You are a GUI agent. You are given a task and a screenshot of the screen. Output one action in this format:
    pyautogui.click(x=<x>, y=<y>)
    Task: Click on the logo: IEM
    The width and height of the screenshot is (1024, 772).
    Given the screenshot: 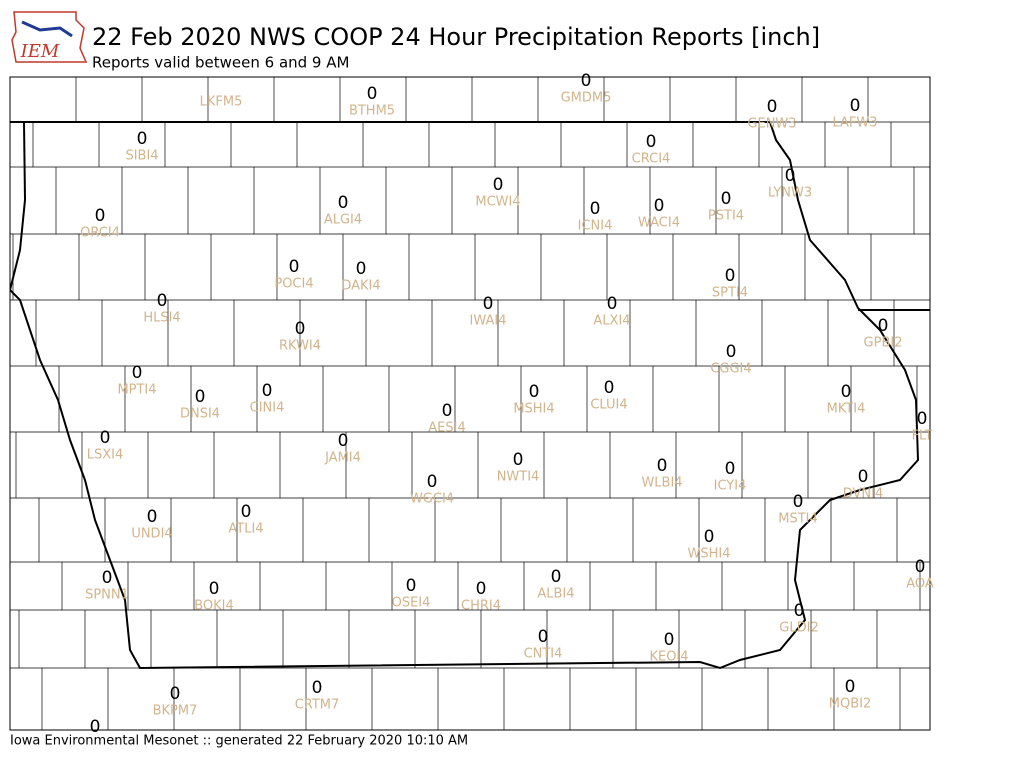 What is the action you would take?
    pyautogui.click(x=49, y=37)
    